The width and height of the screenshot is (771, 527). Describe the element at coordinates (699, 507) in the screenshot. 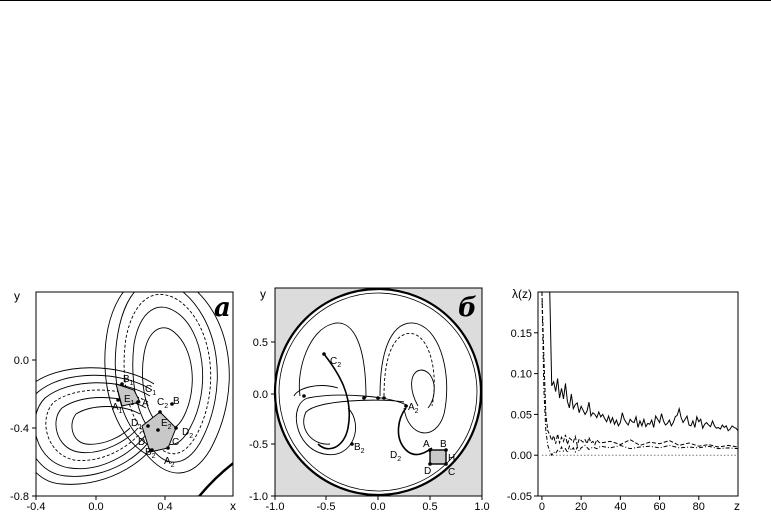

I see `x-tick-label: 80` at that location.